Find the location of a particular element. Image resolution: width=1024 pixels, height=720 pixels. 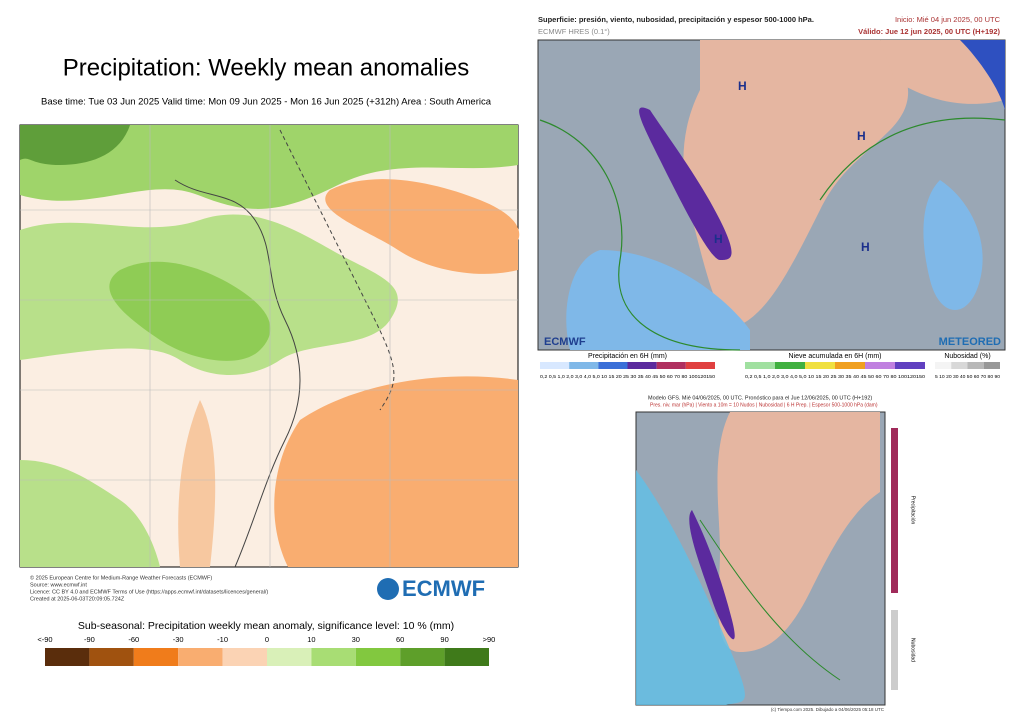

legend: <-90 -90 -60 -30 -10 0 10 30 60 90 >90 is located at coordinates (266, 650).